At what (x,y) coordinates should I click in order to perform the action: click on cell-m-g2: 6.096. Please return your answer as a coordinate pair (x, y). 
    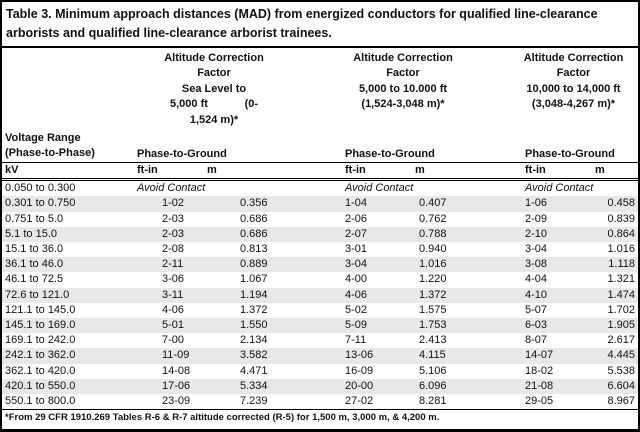
    Looking at the image, I should click on (433, 385).